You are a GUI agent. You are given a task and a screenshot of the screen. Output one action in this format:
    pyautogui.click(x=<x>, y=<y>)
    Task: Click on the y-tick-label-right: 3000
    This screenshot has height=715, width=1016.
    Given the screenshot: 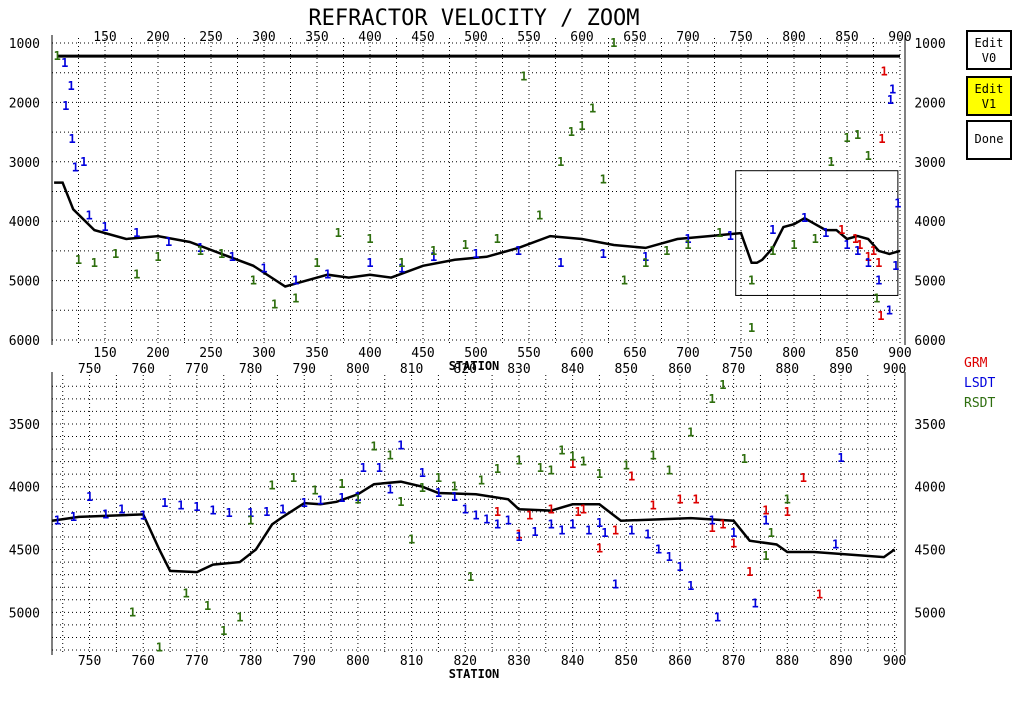 What is the action you would take?
    pyautogui.click(x=929, y=163)
    